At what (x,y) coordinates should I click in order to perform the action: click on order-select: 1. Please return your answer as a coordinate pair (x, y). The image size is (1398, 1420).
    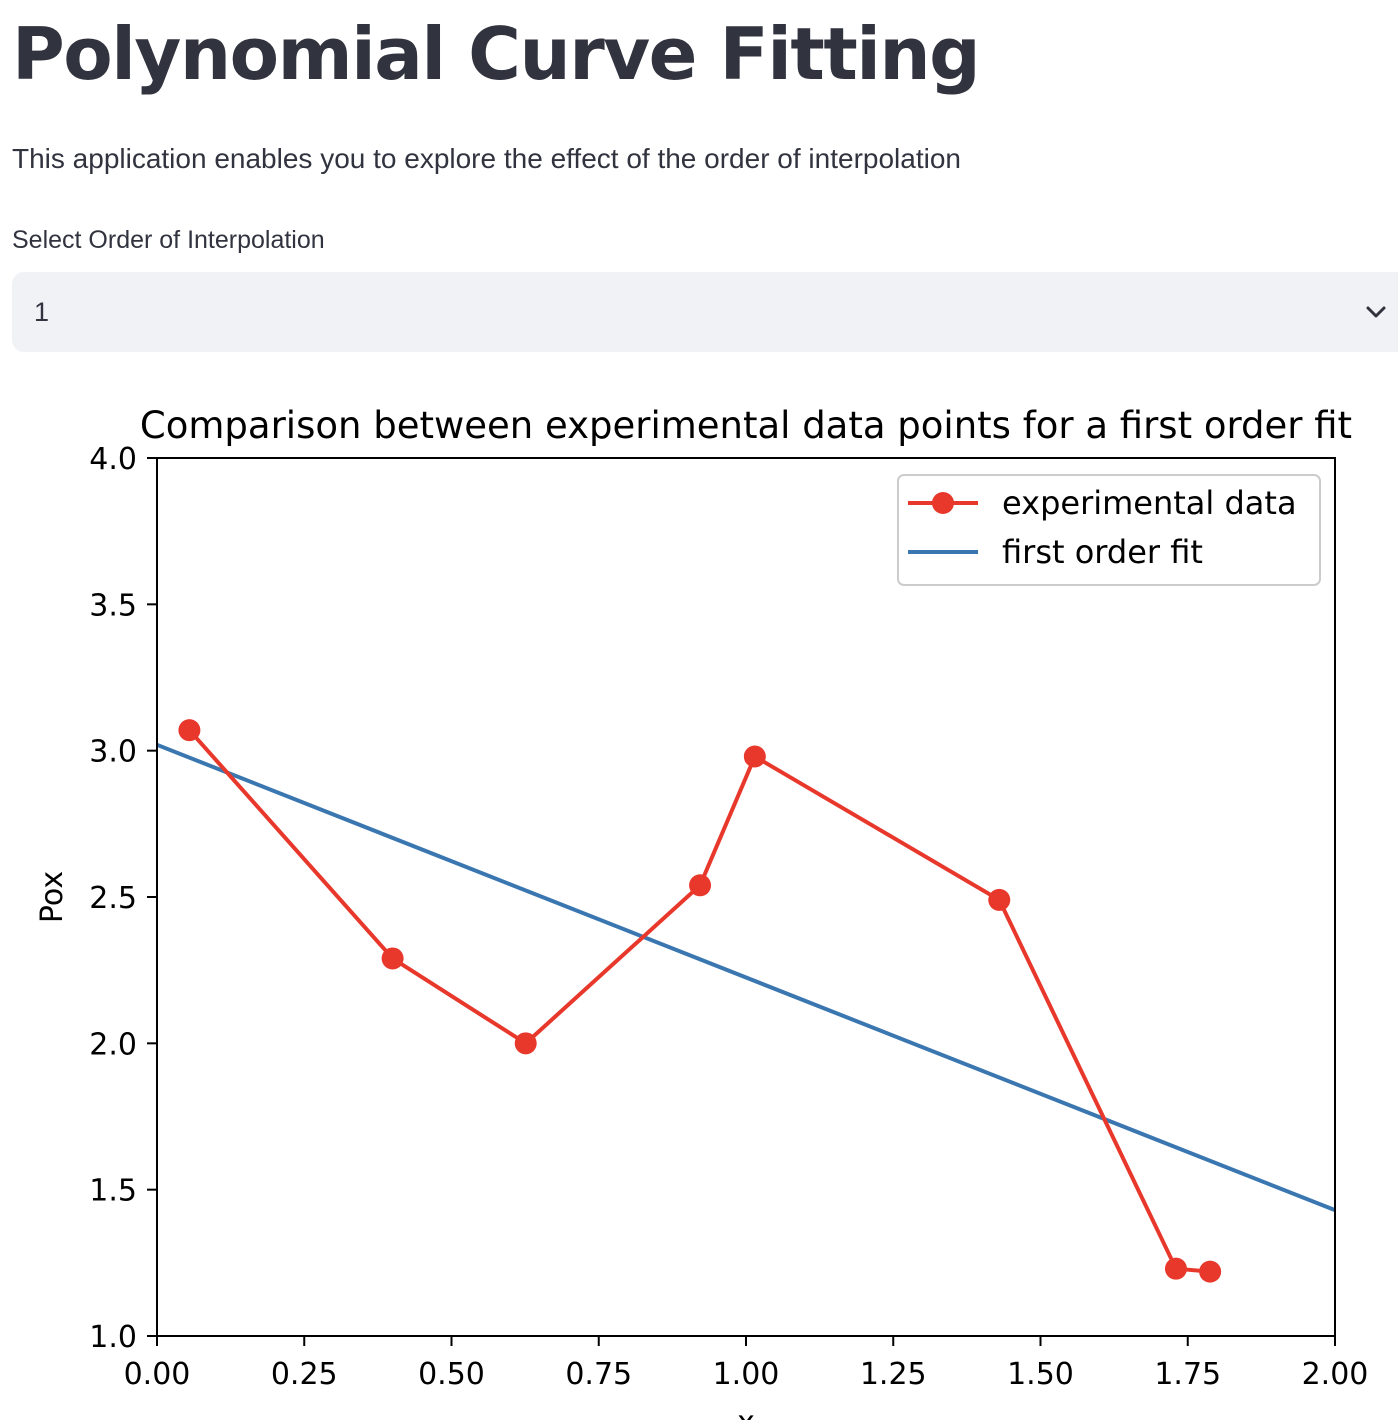
    Looking at the image, I should click on (705, 312).